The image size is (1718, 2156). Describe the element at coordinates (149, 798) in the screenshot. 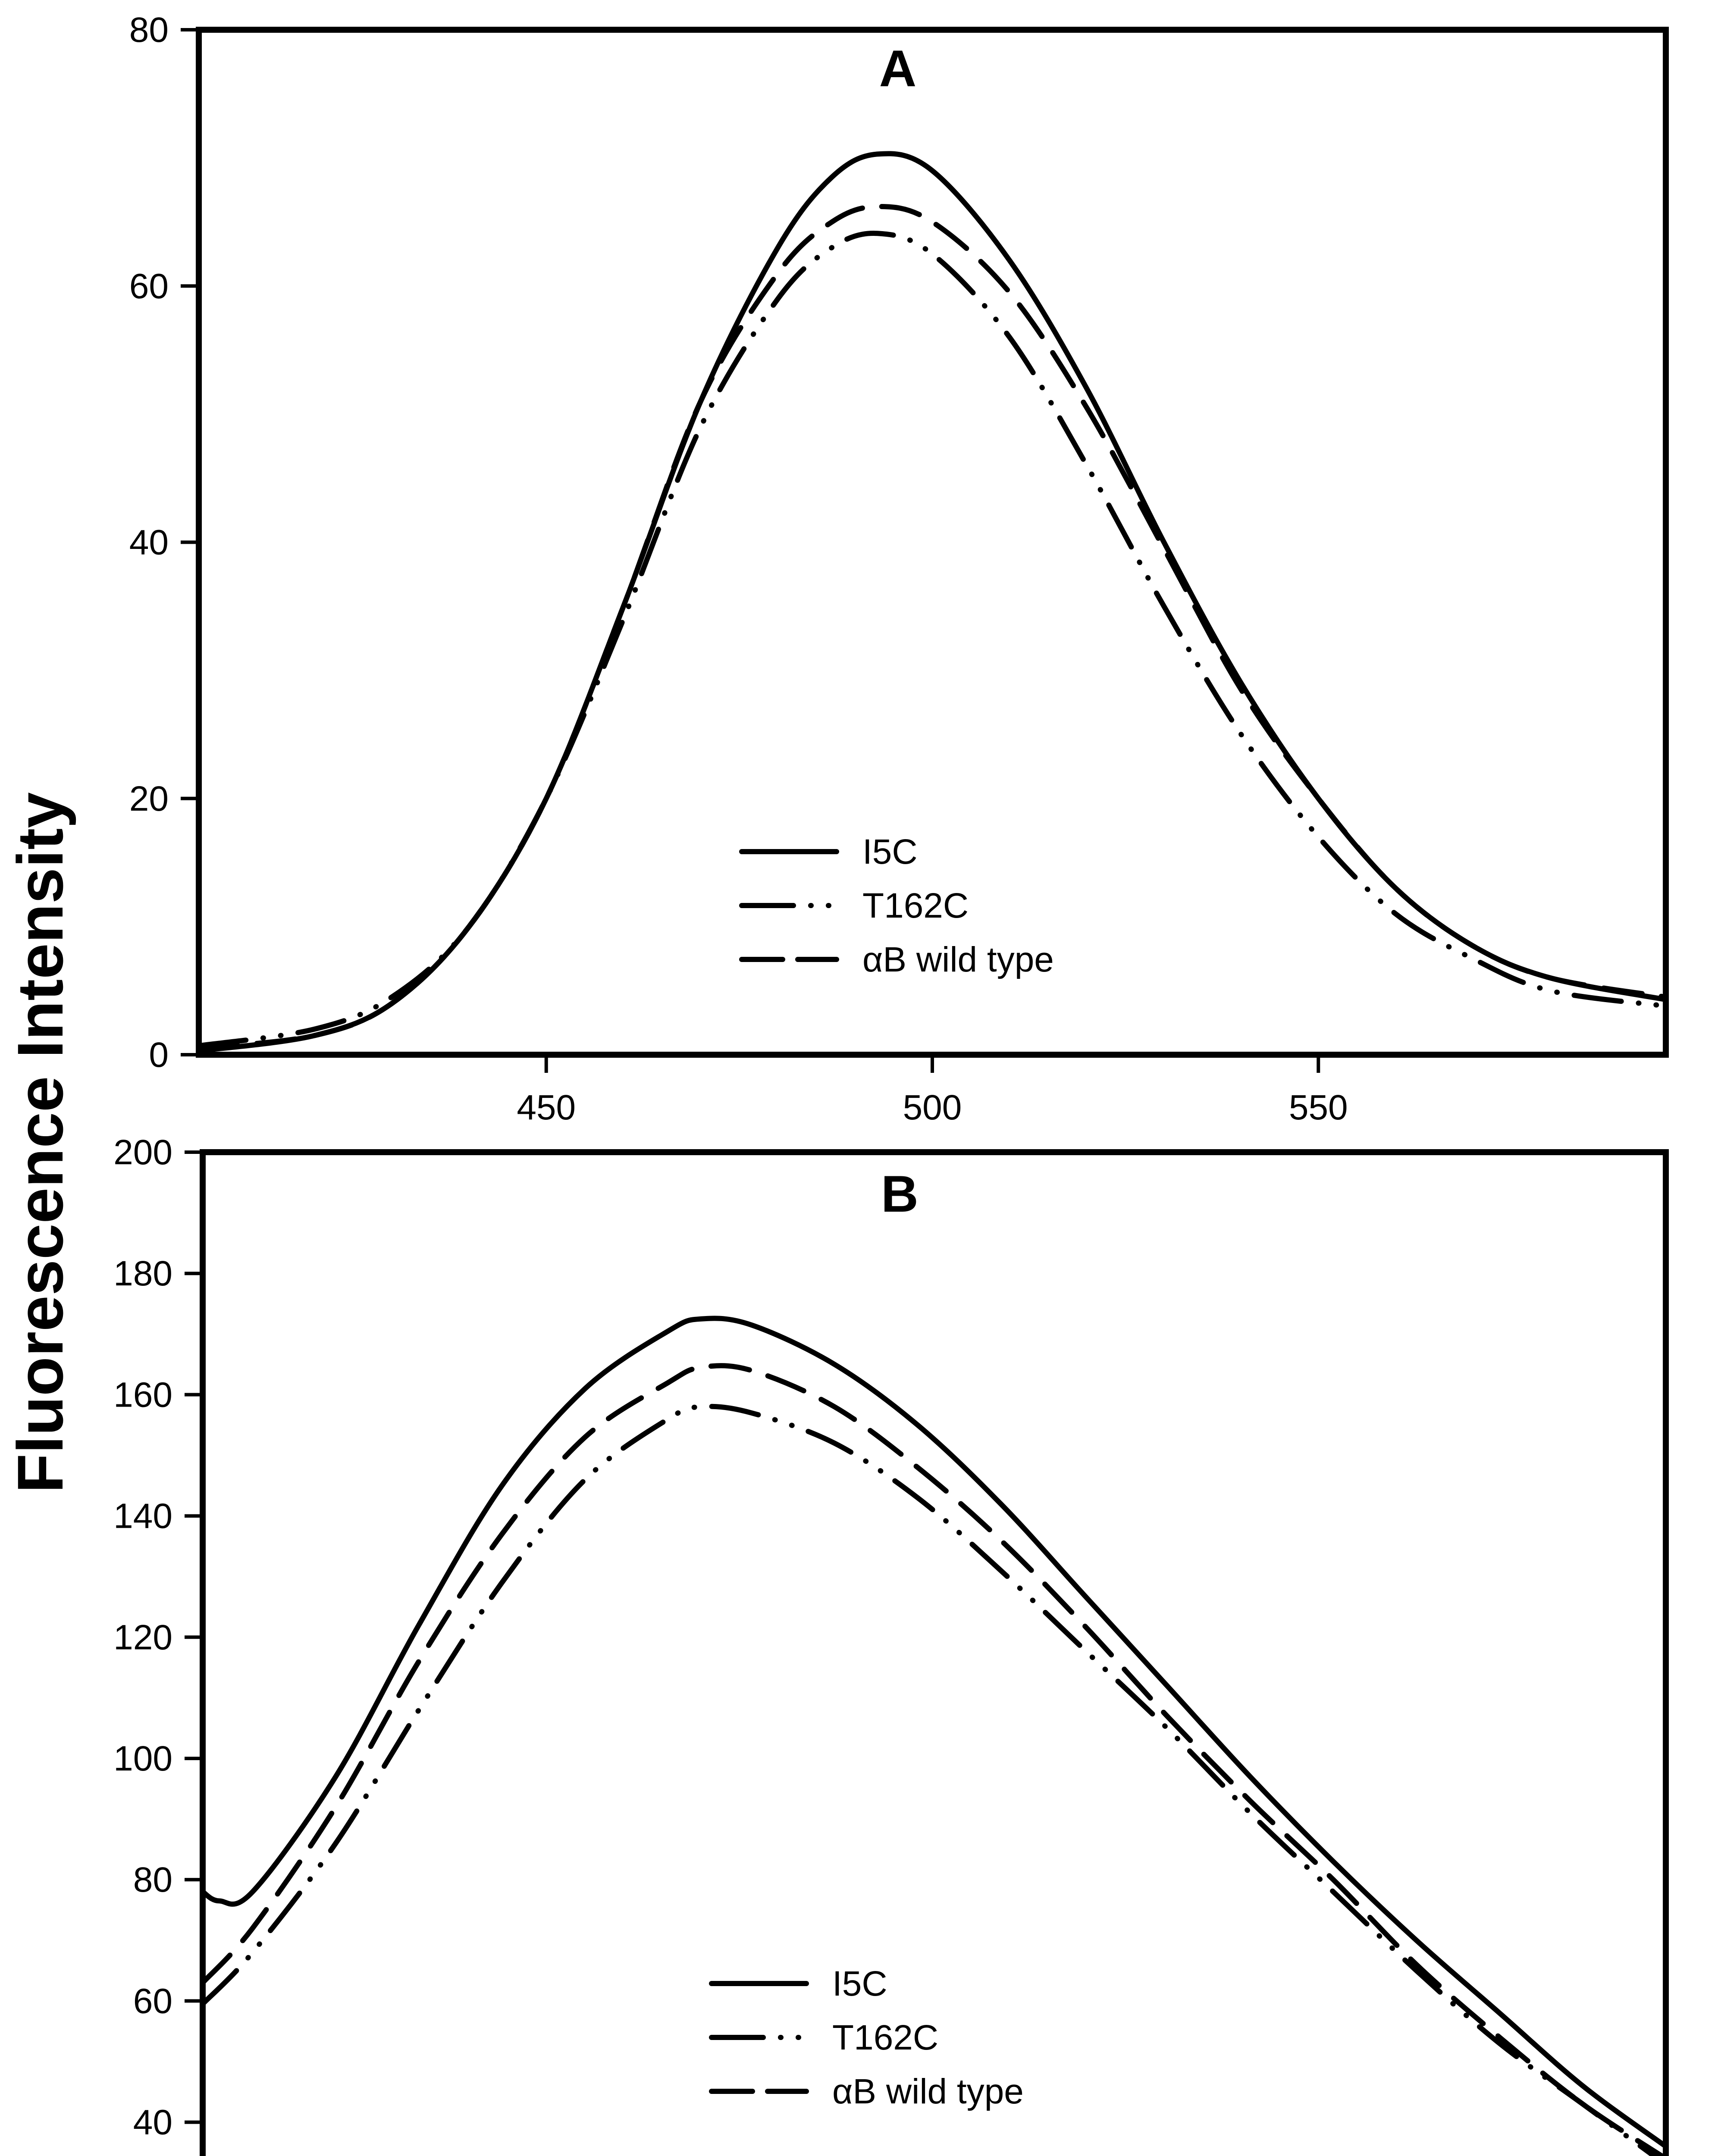

I see `y-tick-label: 20` at that location.